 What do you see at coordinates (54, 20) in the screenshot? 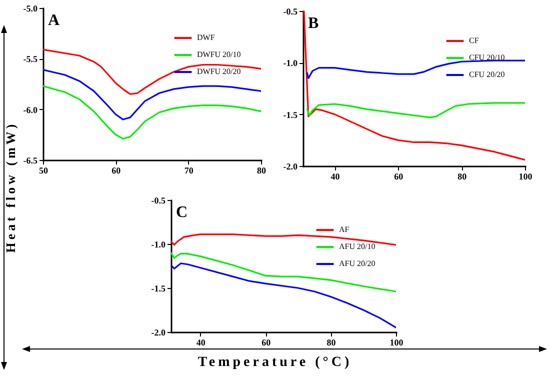
I see `annotation: A` at bounding box center [54, 20].